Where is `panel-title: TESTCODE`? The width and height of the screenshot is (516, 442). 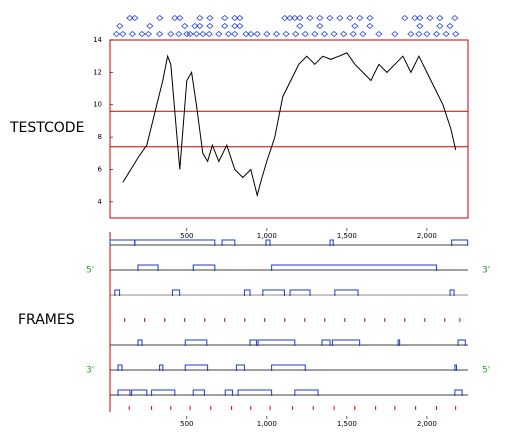
panel-title: TESTCODE is located at coordinates (46, 128).